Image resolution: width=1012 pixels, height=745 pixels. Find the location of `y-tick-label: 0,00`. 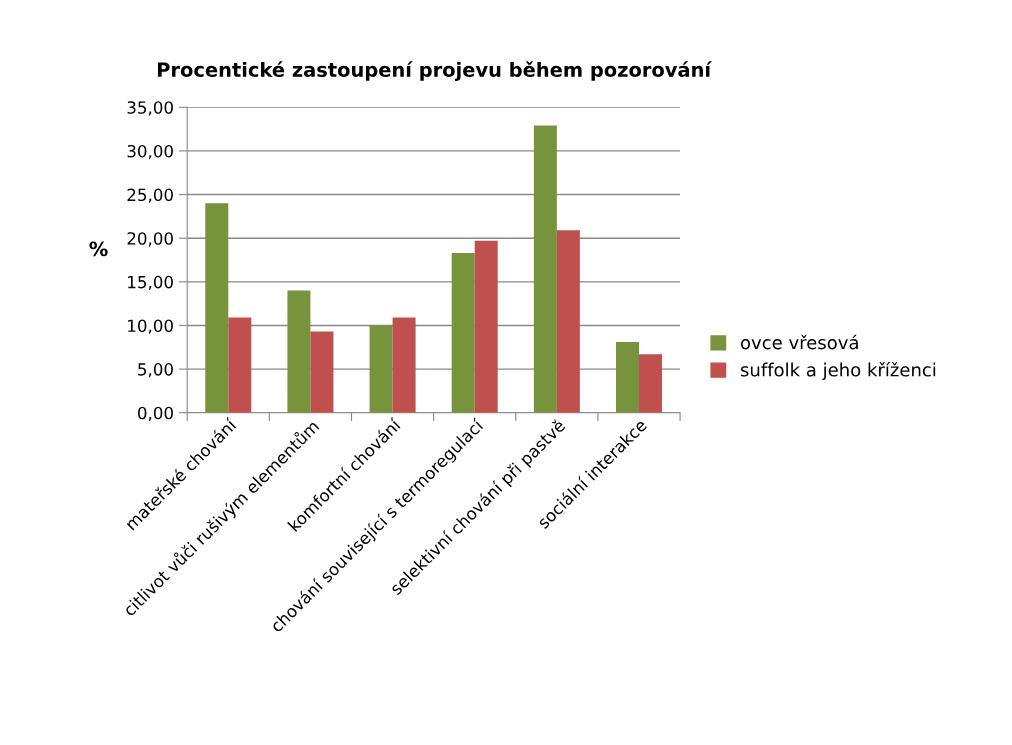

y-tick-label: 0,00 is located at coordinates (155, 413).